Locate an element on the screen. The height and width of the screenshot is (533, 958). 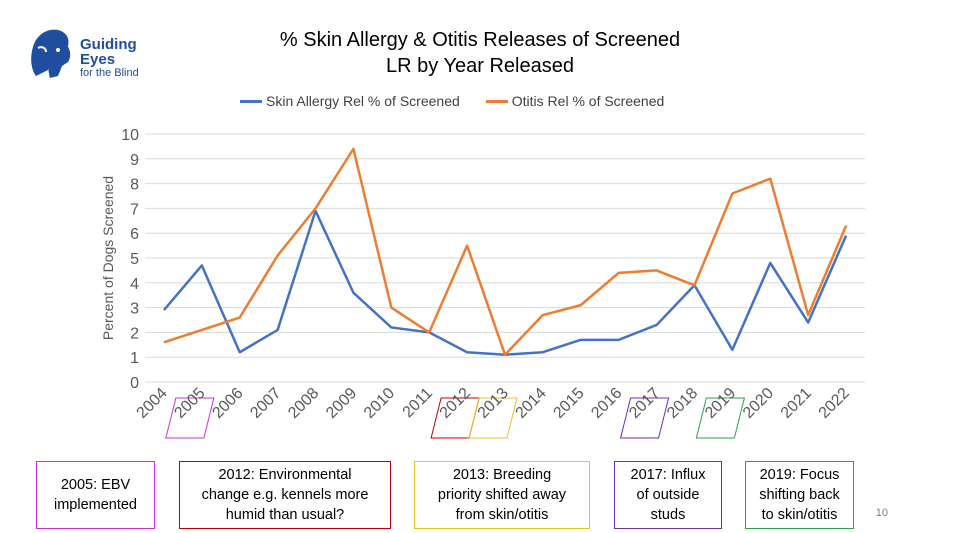
logo-line-3: for the Blind is located at coordinates (109, 73).